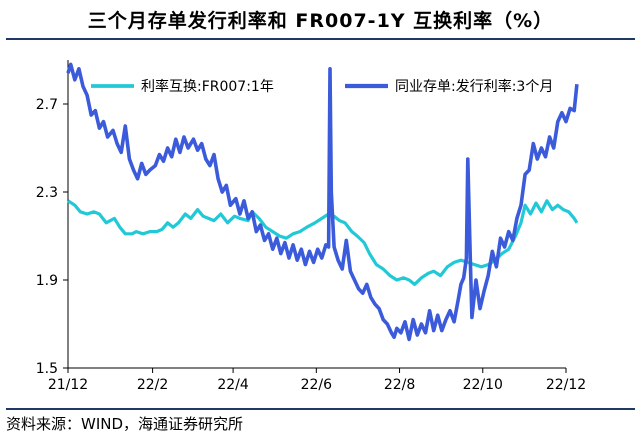 The height and width of the screenshot is (440, 641). I want to click on y-tick-label: 2.3, so click(47, 193).